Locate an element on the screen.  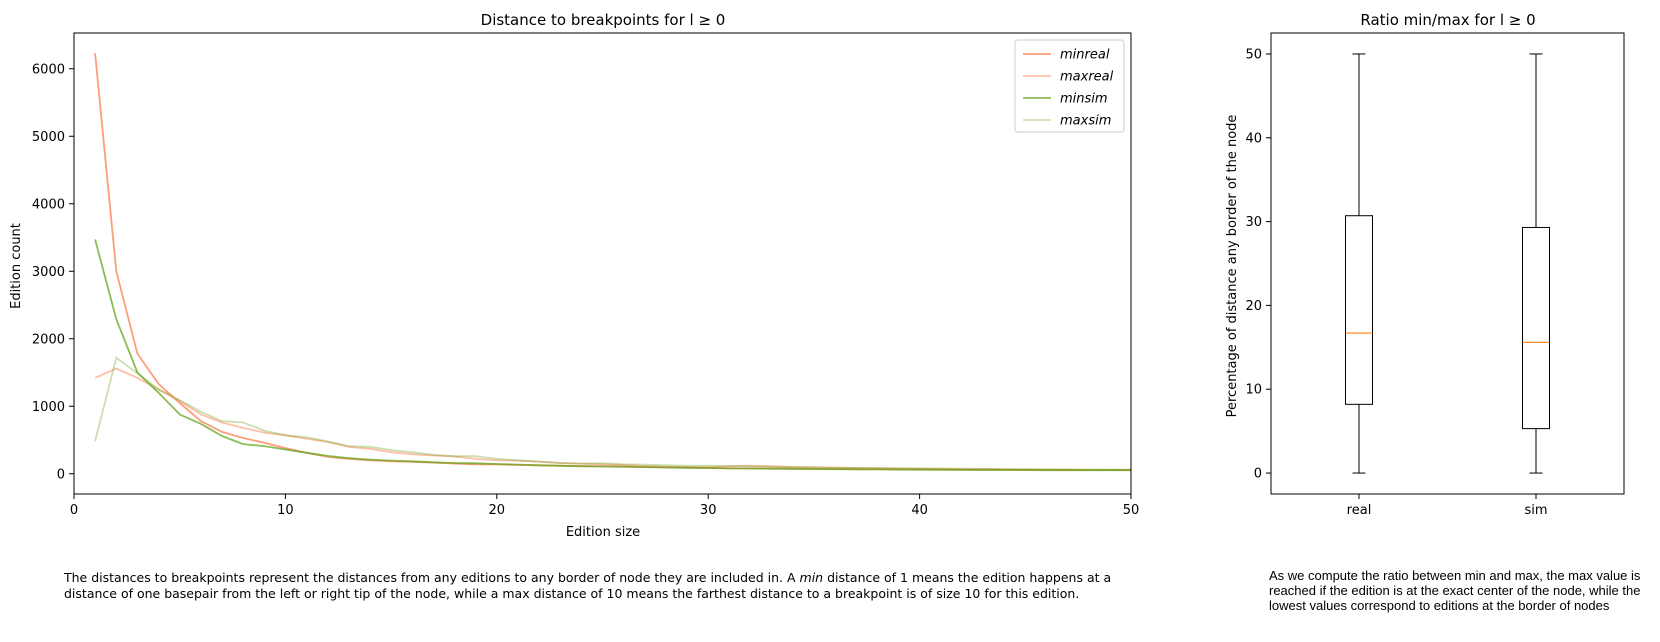
x-tick-label: 0 is located at coordinates (74, 510).